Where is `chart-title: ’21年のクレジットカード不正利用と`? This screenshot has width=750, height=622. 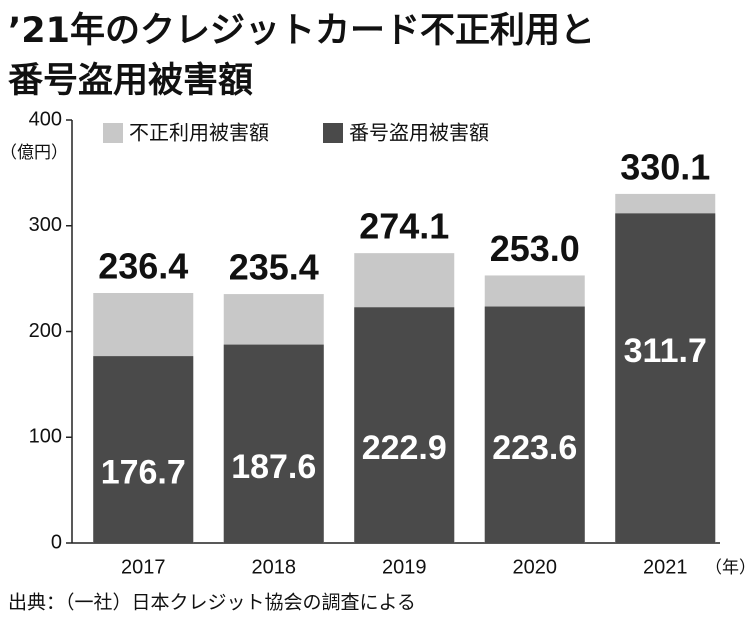
chart-title: ’21年のクレジットカード不正利用と is located at coordinates (301, 31).